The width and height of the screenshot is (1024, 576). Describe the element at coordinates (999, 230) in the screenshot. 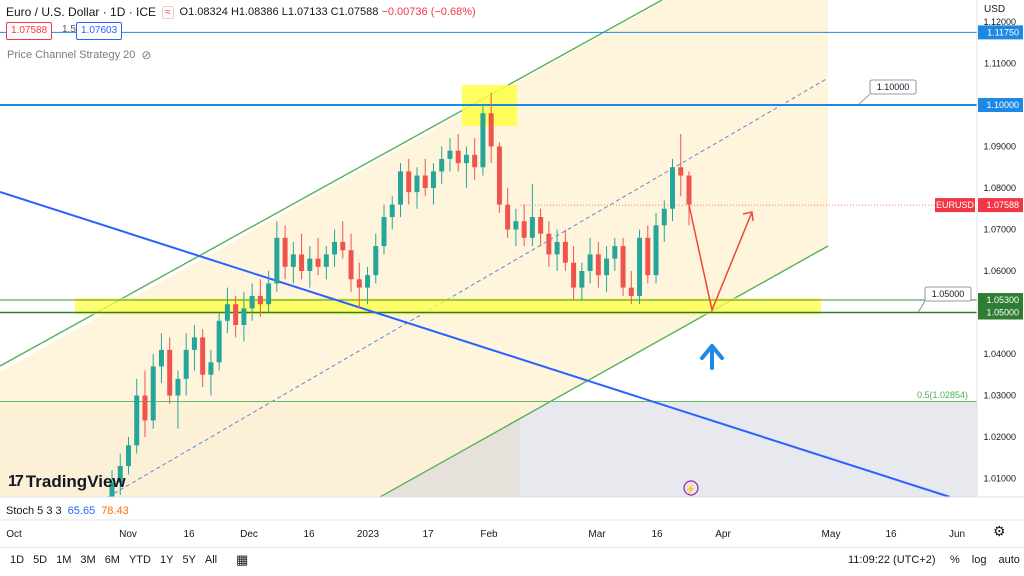

I see `y-tick-label: 1.07000` at that location.